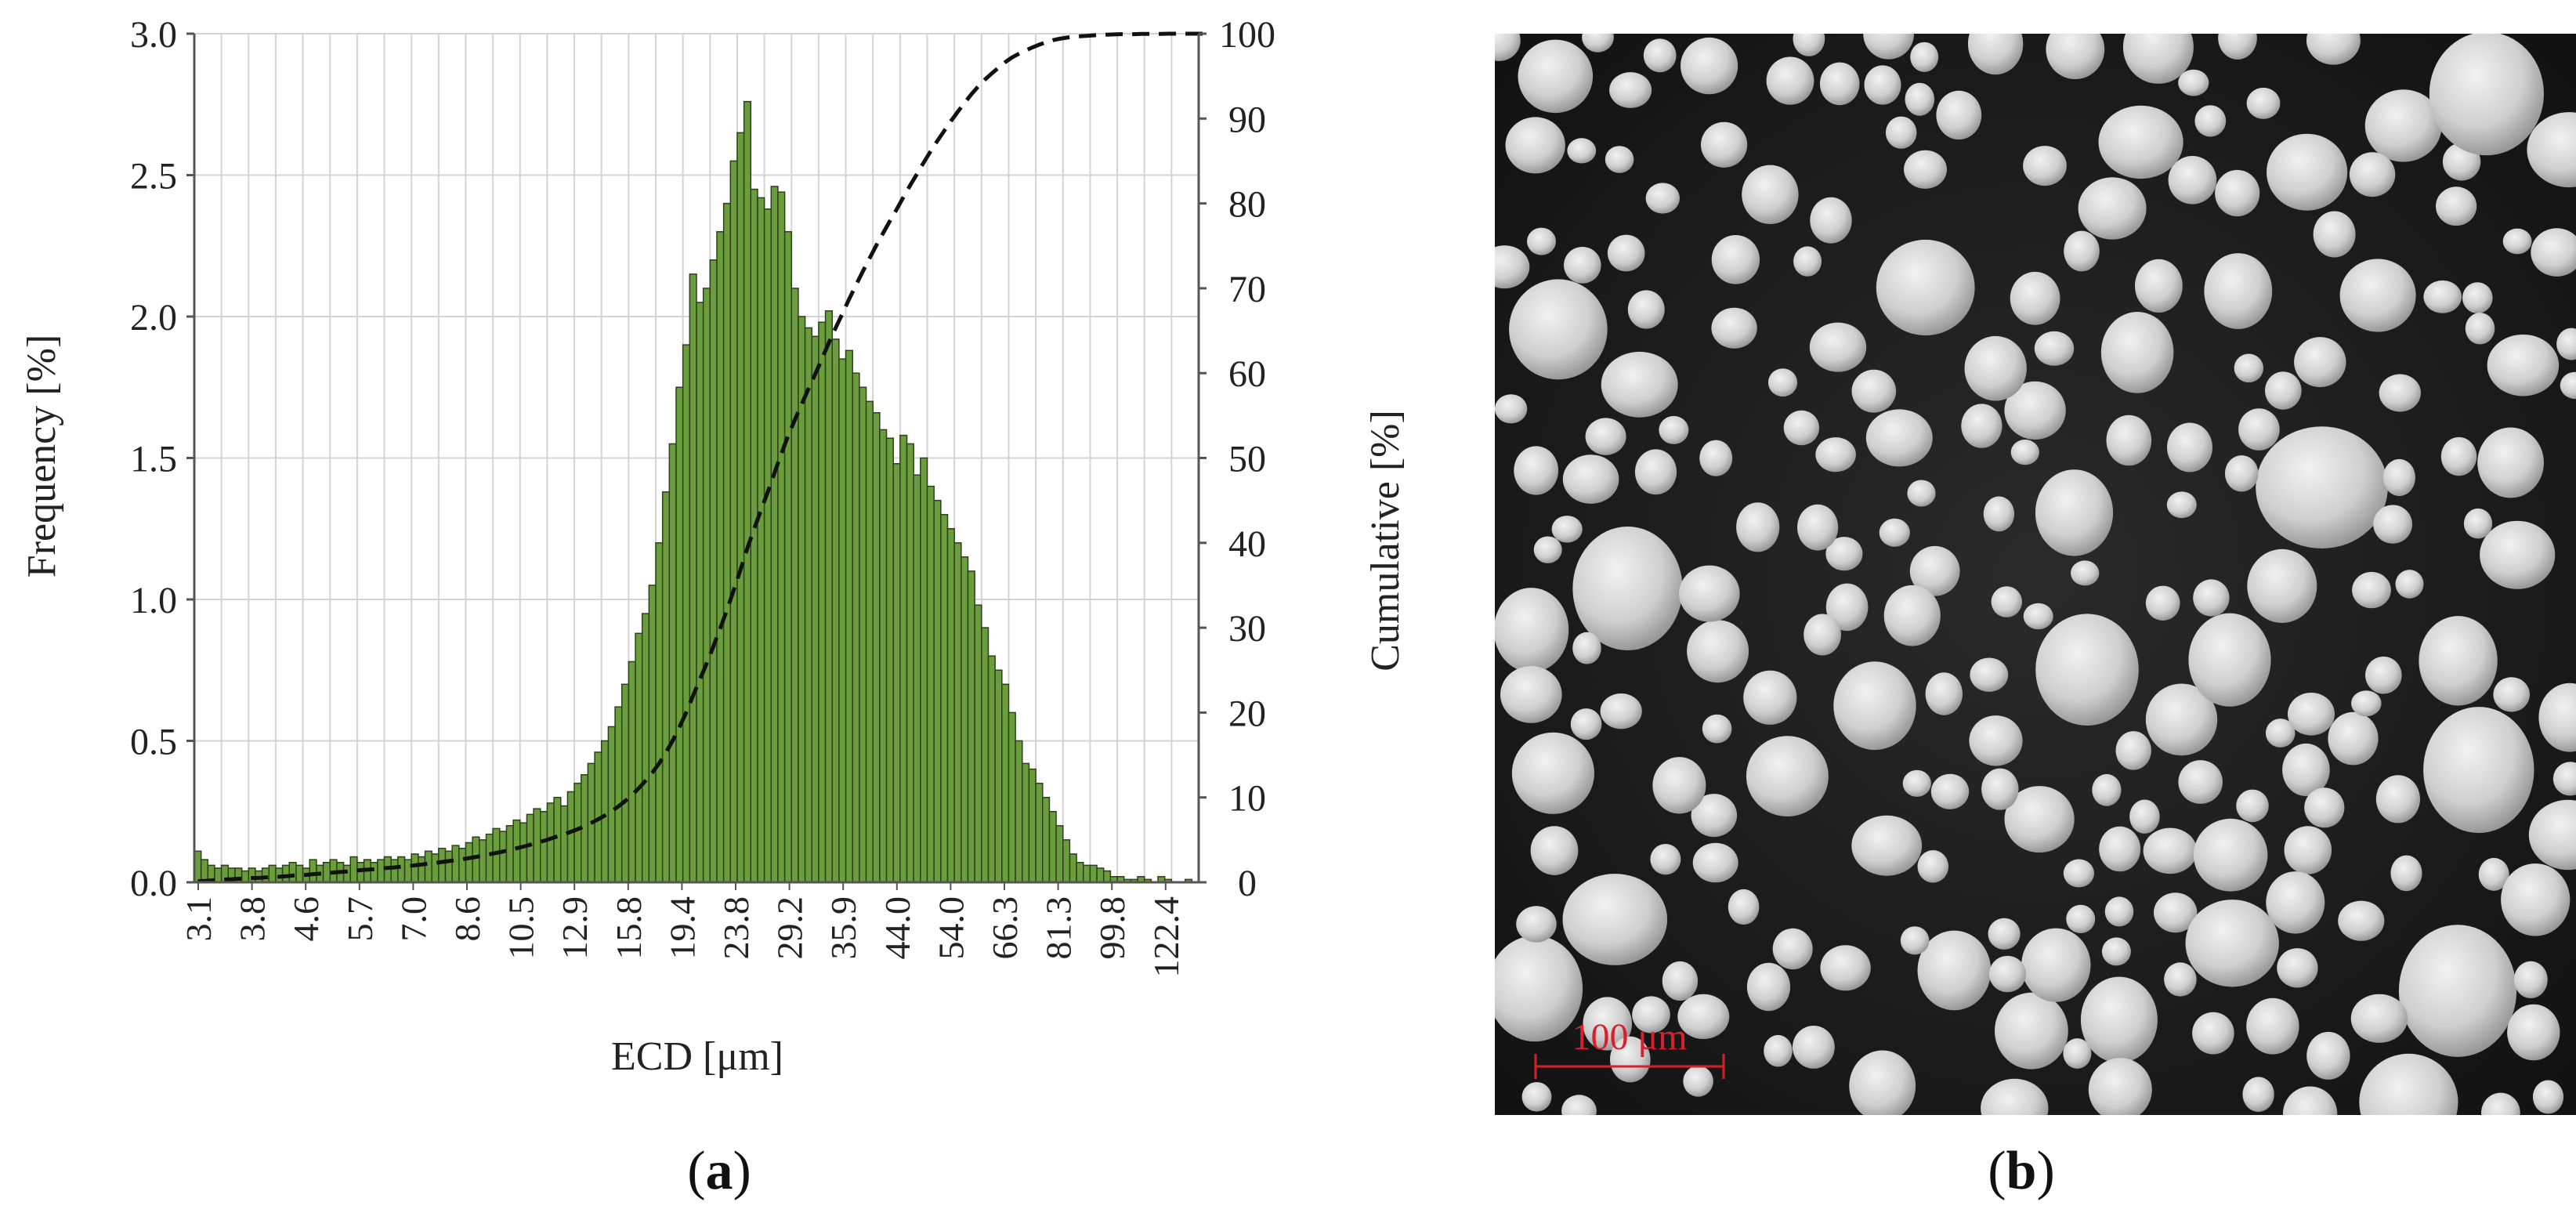  What do you see at coordinates (1247, 459) in the screenshot?
I see `right-tick-label: 50` at bounding box center [1247, 459].